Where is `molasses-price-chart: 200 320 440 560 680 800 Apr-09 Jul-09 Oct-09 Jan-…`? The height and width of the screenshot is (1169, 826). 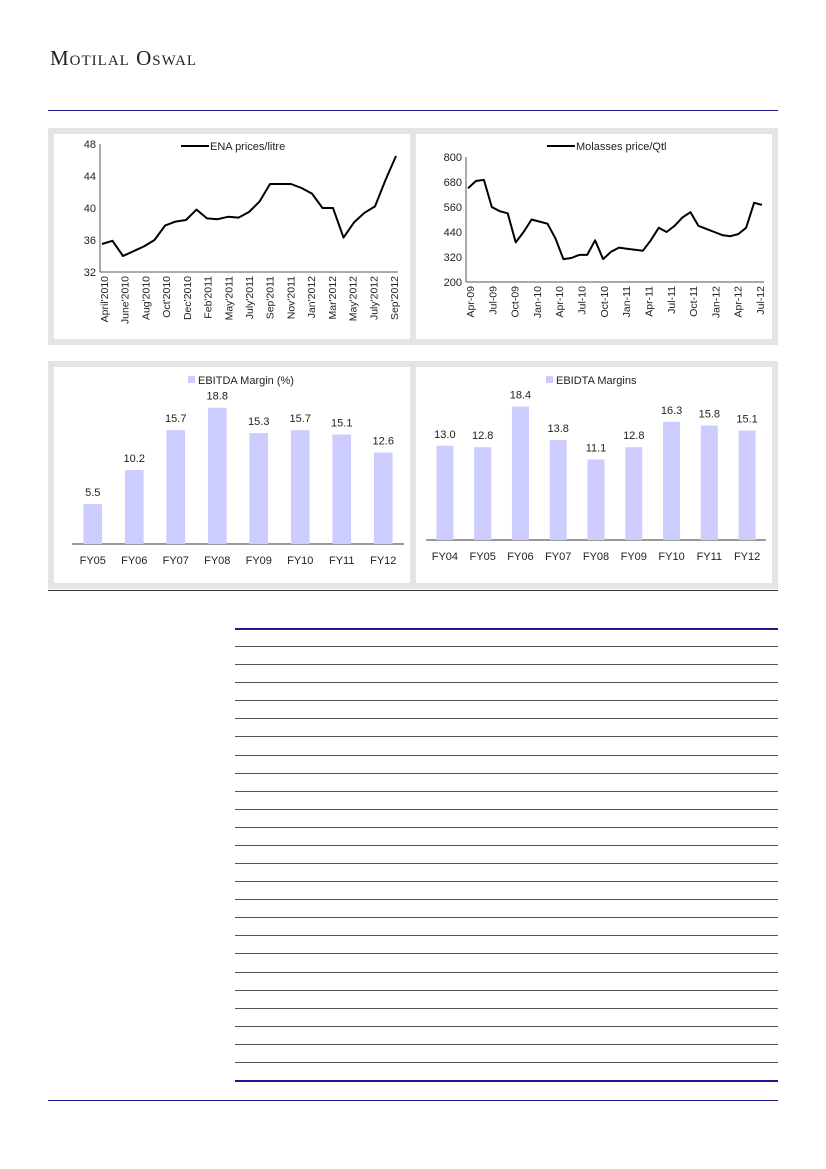 molasses-price-chart: 200 320 440 560 680 800 Apr-09 Jul-09 Oct-09 Jan-… is located at coordinates (594, 236).